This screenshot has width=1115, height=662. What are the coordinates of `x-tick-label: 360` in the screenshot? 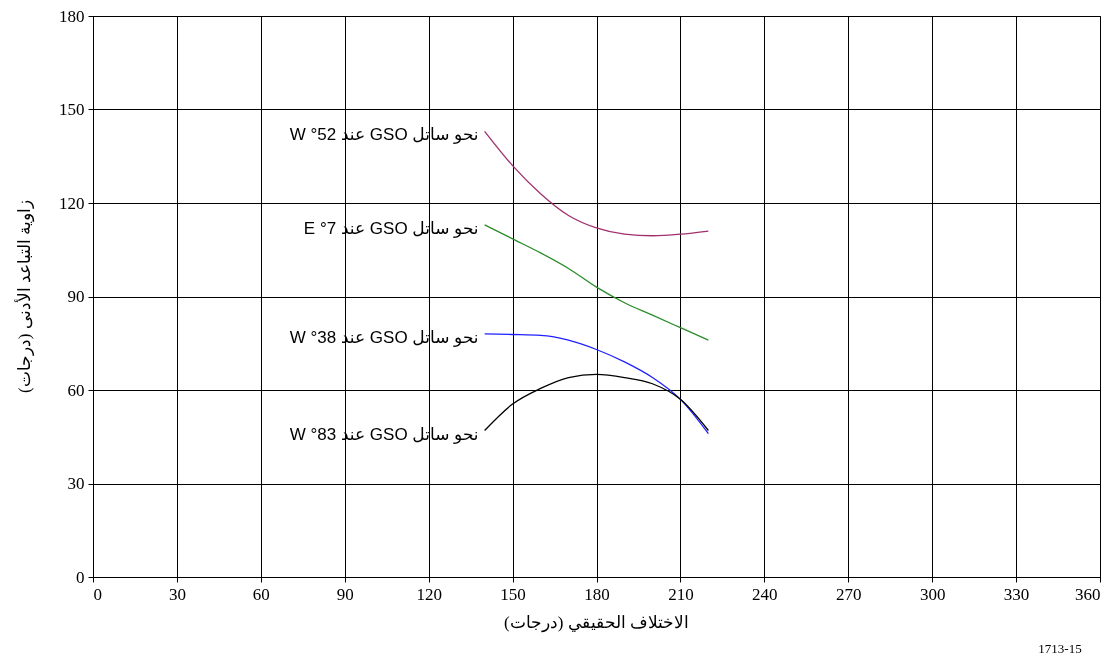 It's located at (1088, 594).